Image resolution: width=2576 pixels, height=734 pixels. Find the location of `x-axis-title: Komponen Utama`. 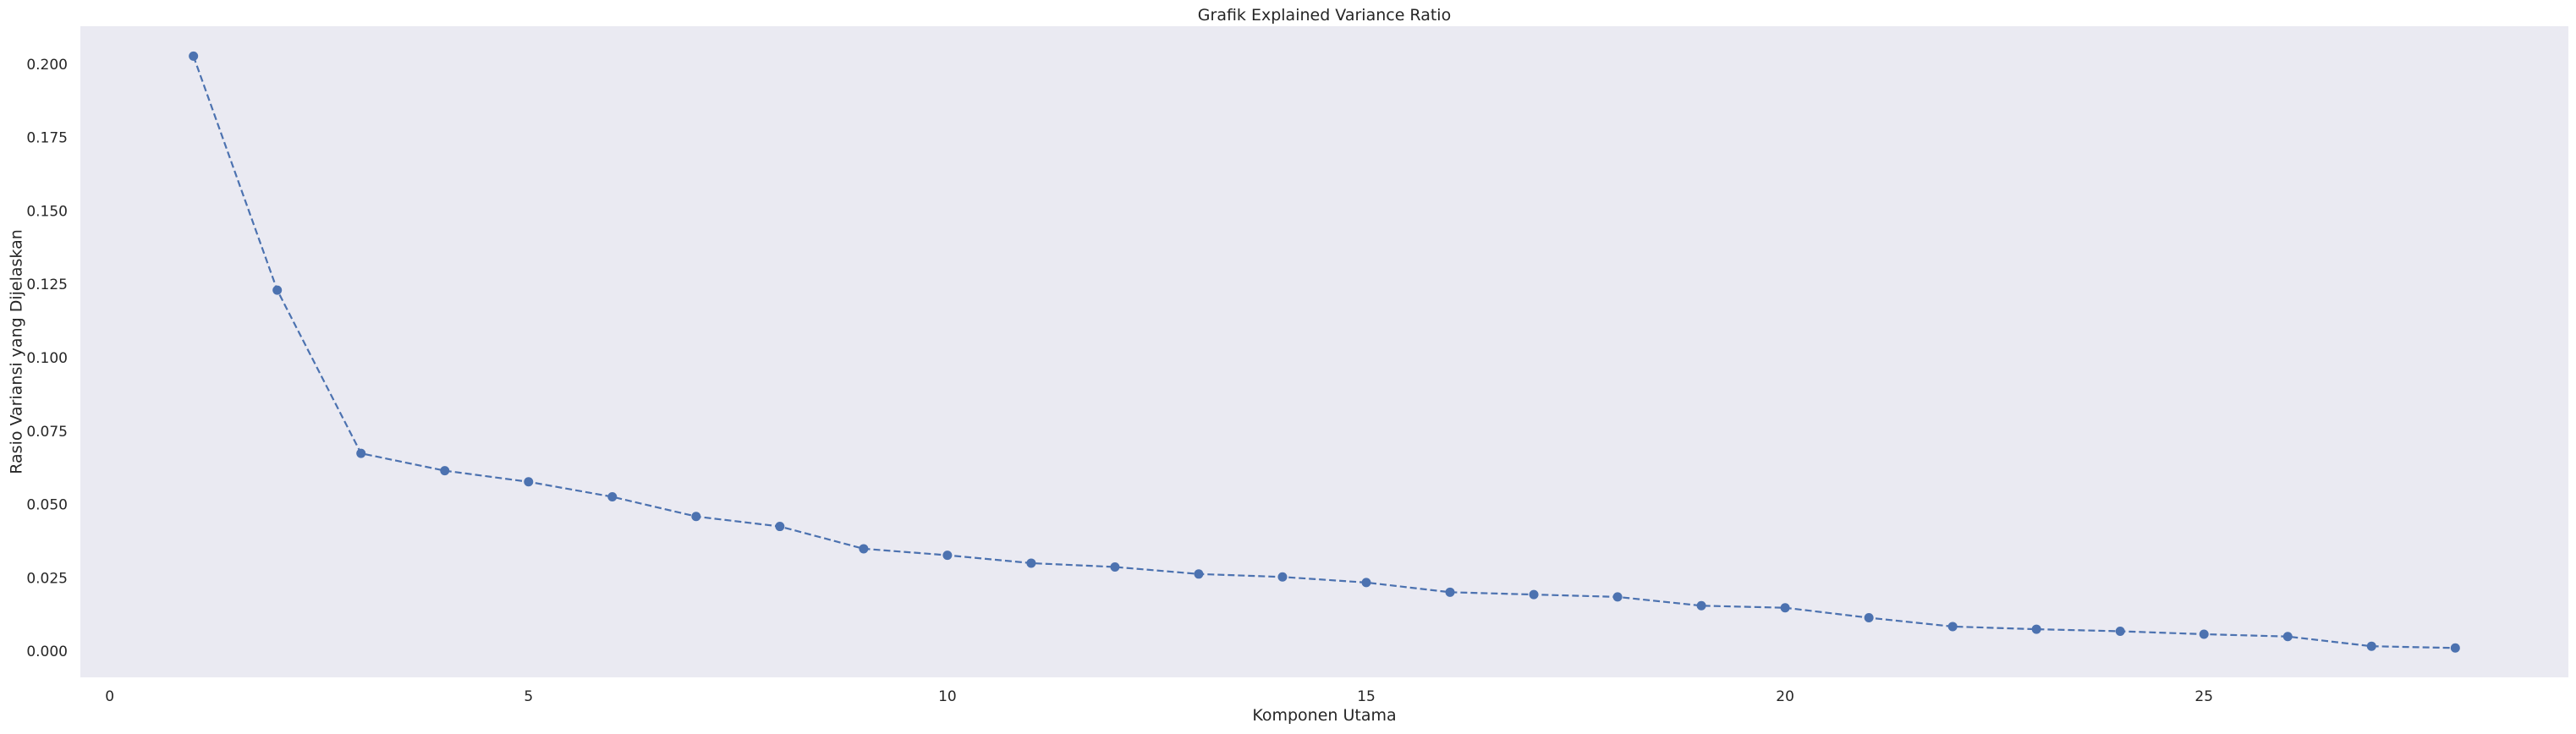

x-axis-title: Komponen Utama is located at coordinates (1324, 715).